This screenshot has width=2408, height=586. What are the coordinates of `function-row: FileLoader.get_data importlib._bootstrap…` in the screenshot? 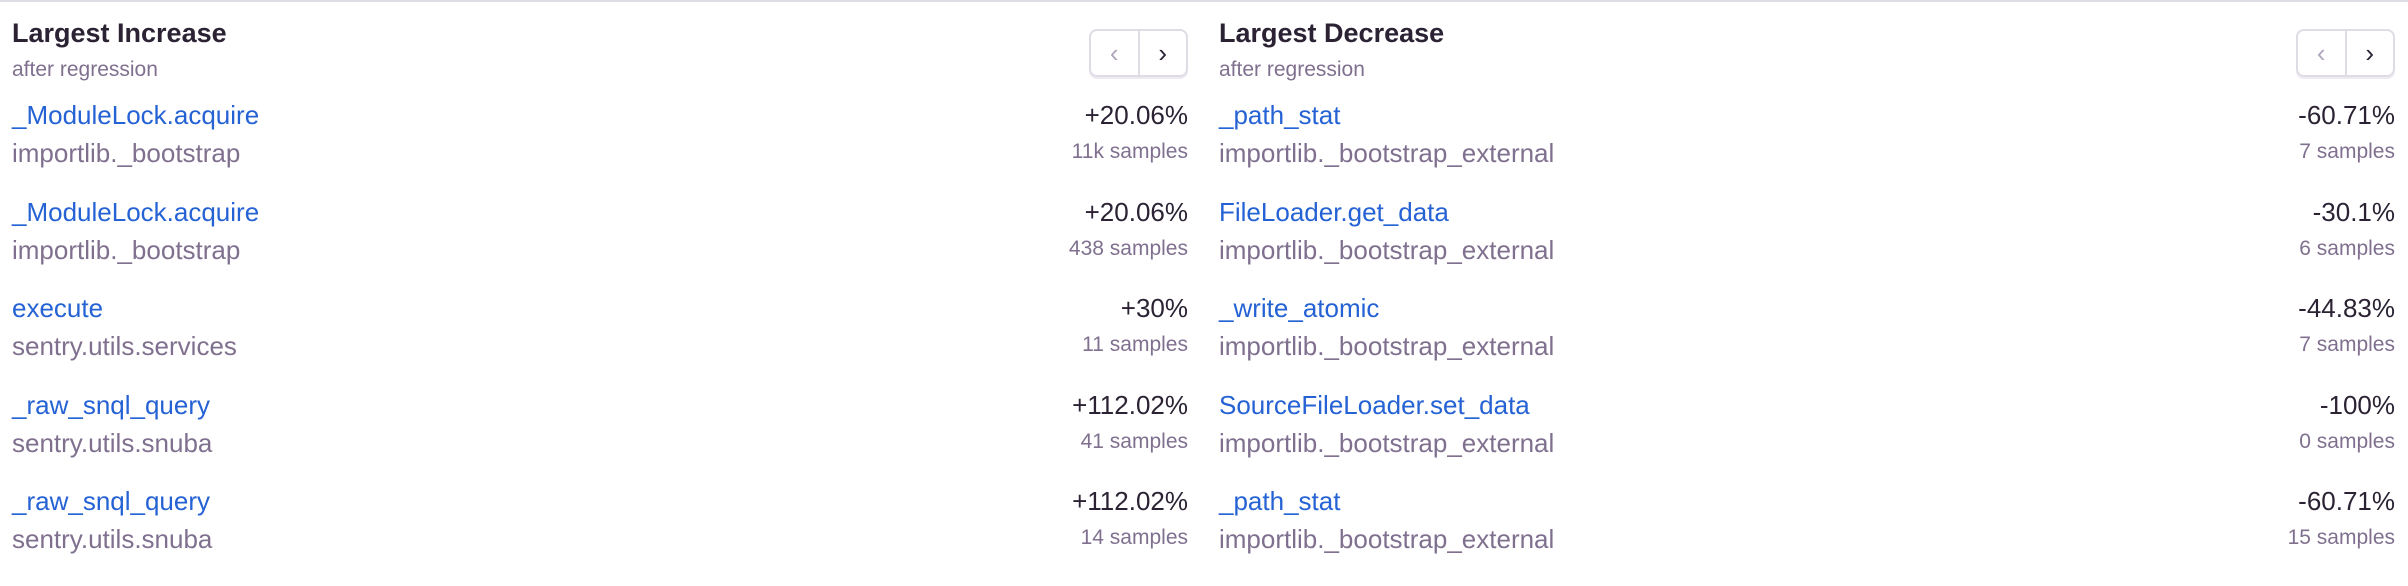 It's located at (1807, 242).